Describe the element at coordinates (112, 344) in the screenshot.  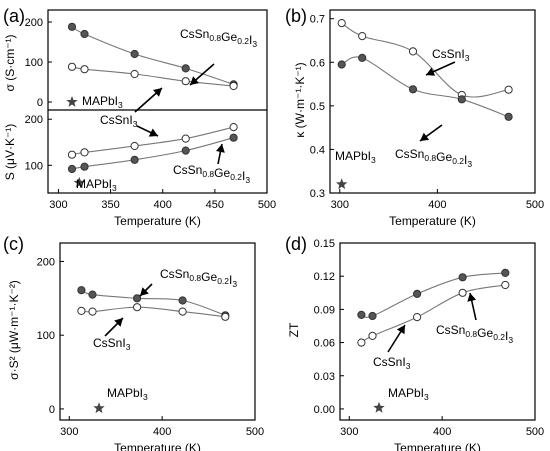
I see `annotation-cssni3: CsSnI3` at that location.